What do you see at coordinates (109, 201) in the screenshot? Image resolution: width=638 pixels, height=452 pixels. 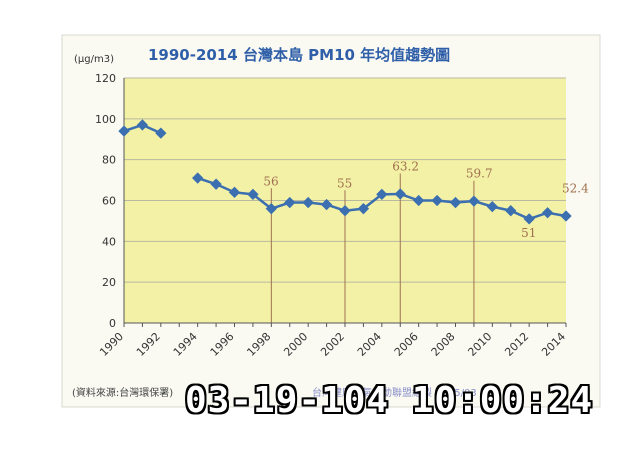 I see `y-tick-label: 60` at bounding box center [109, 201].